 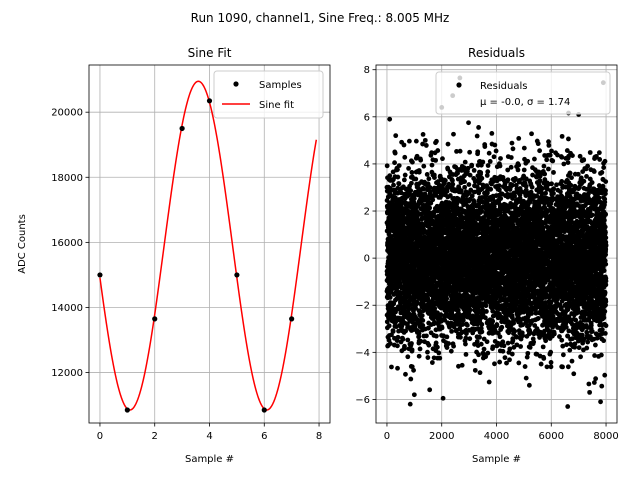 I want to click on residuals-title: Residuals, so click(x=496, y=53).